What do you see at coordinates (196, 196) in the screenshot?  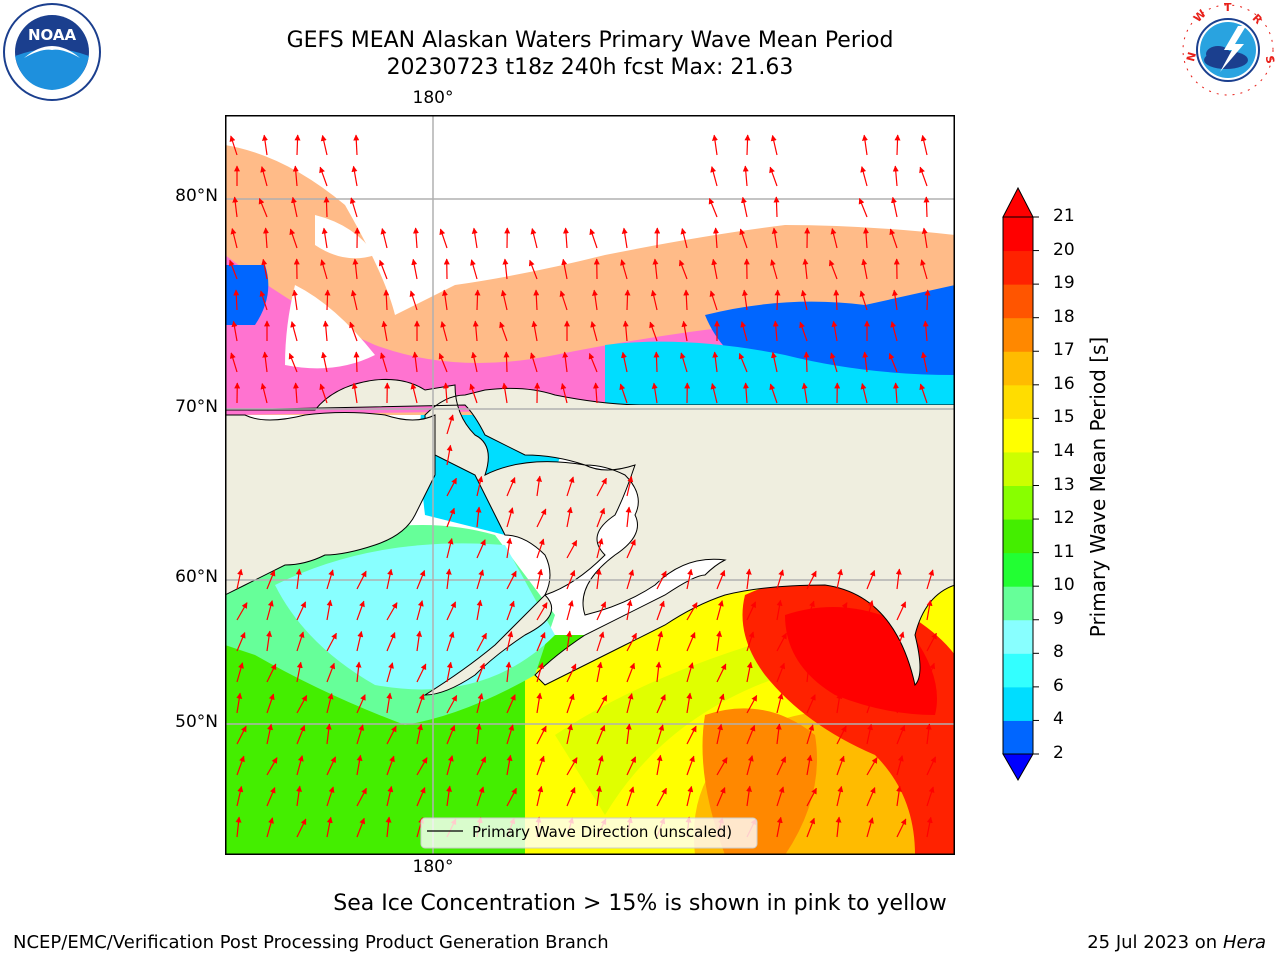 I see `lat-label-80: 80°N` at bounding box center [196, 196].